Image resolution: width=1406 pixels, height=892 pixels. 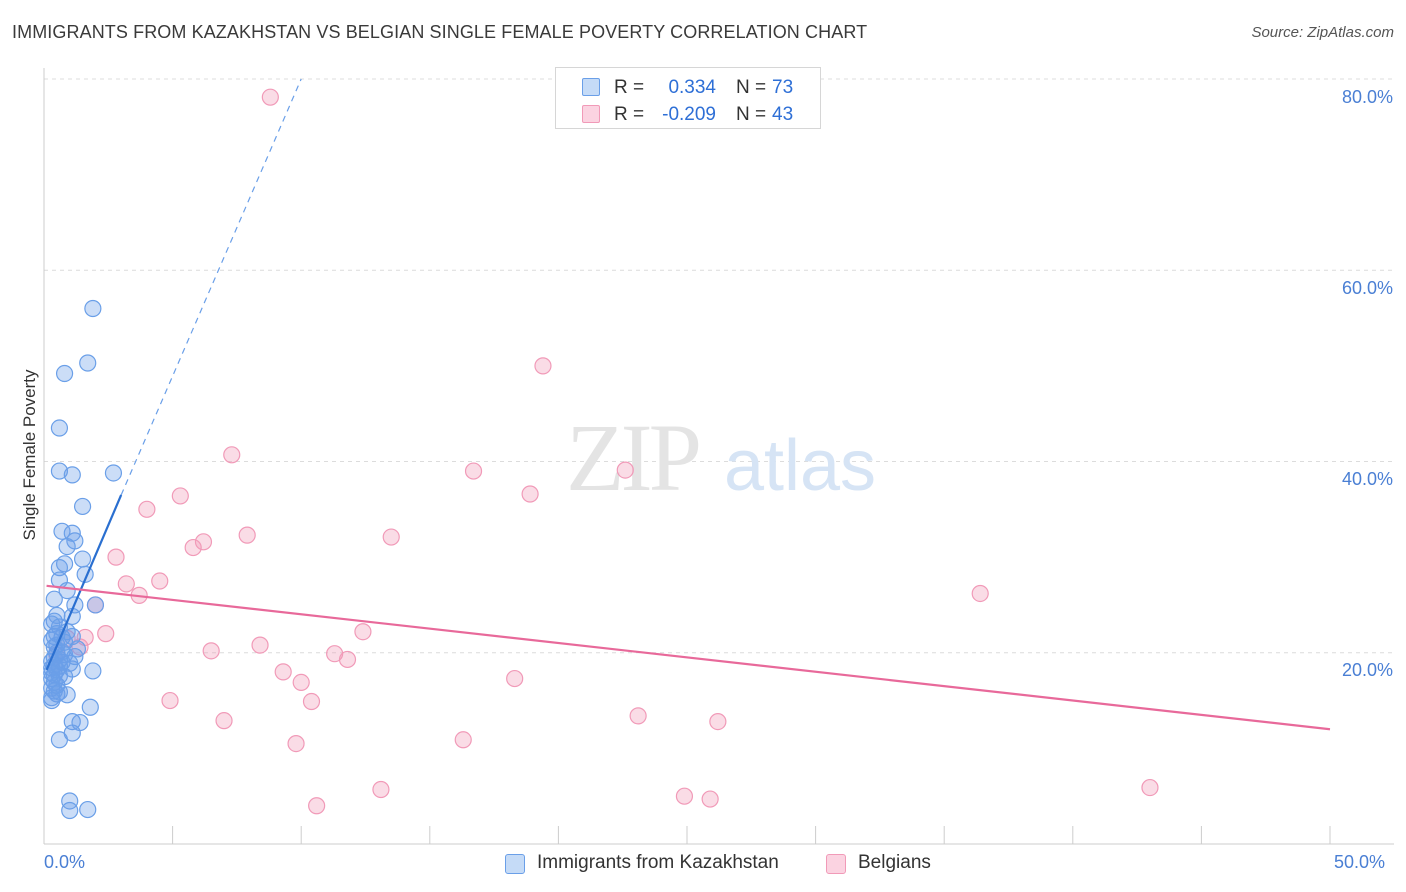 I want to click on y-tick-label-20: 20.0%, so click(x=1367, y=670).